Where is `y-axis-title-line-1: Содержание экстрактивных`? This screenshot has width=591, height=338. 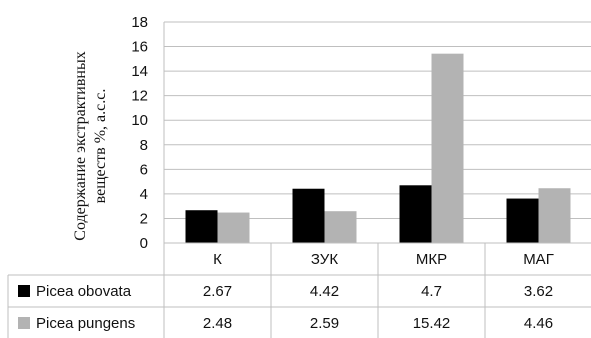
y-axis-title-line-1: Содержание экстрактивных is located at coordinates (80, 145).